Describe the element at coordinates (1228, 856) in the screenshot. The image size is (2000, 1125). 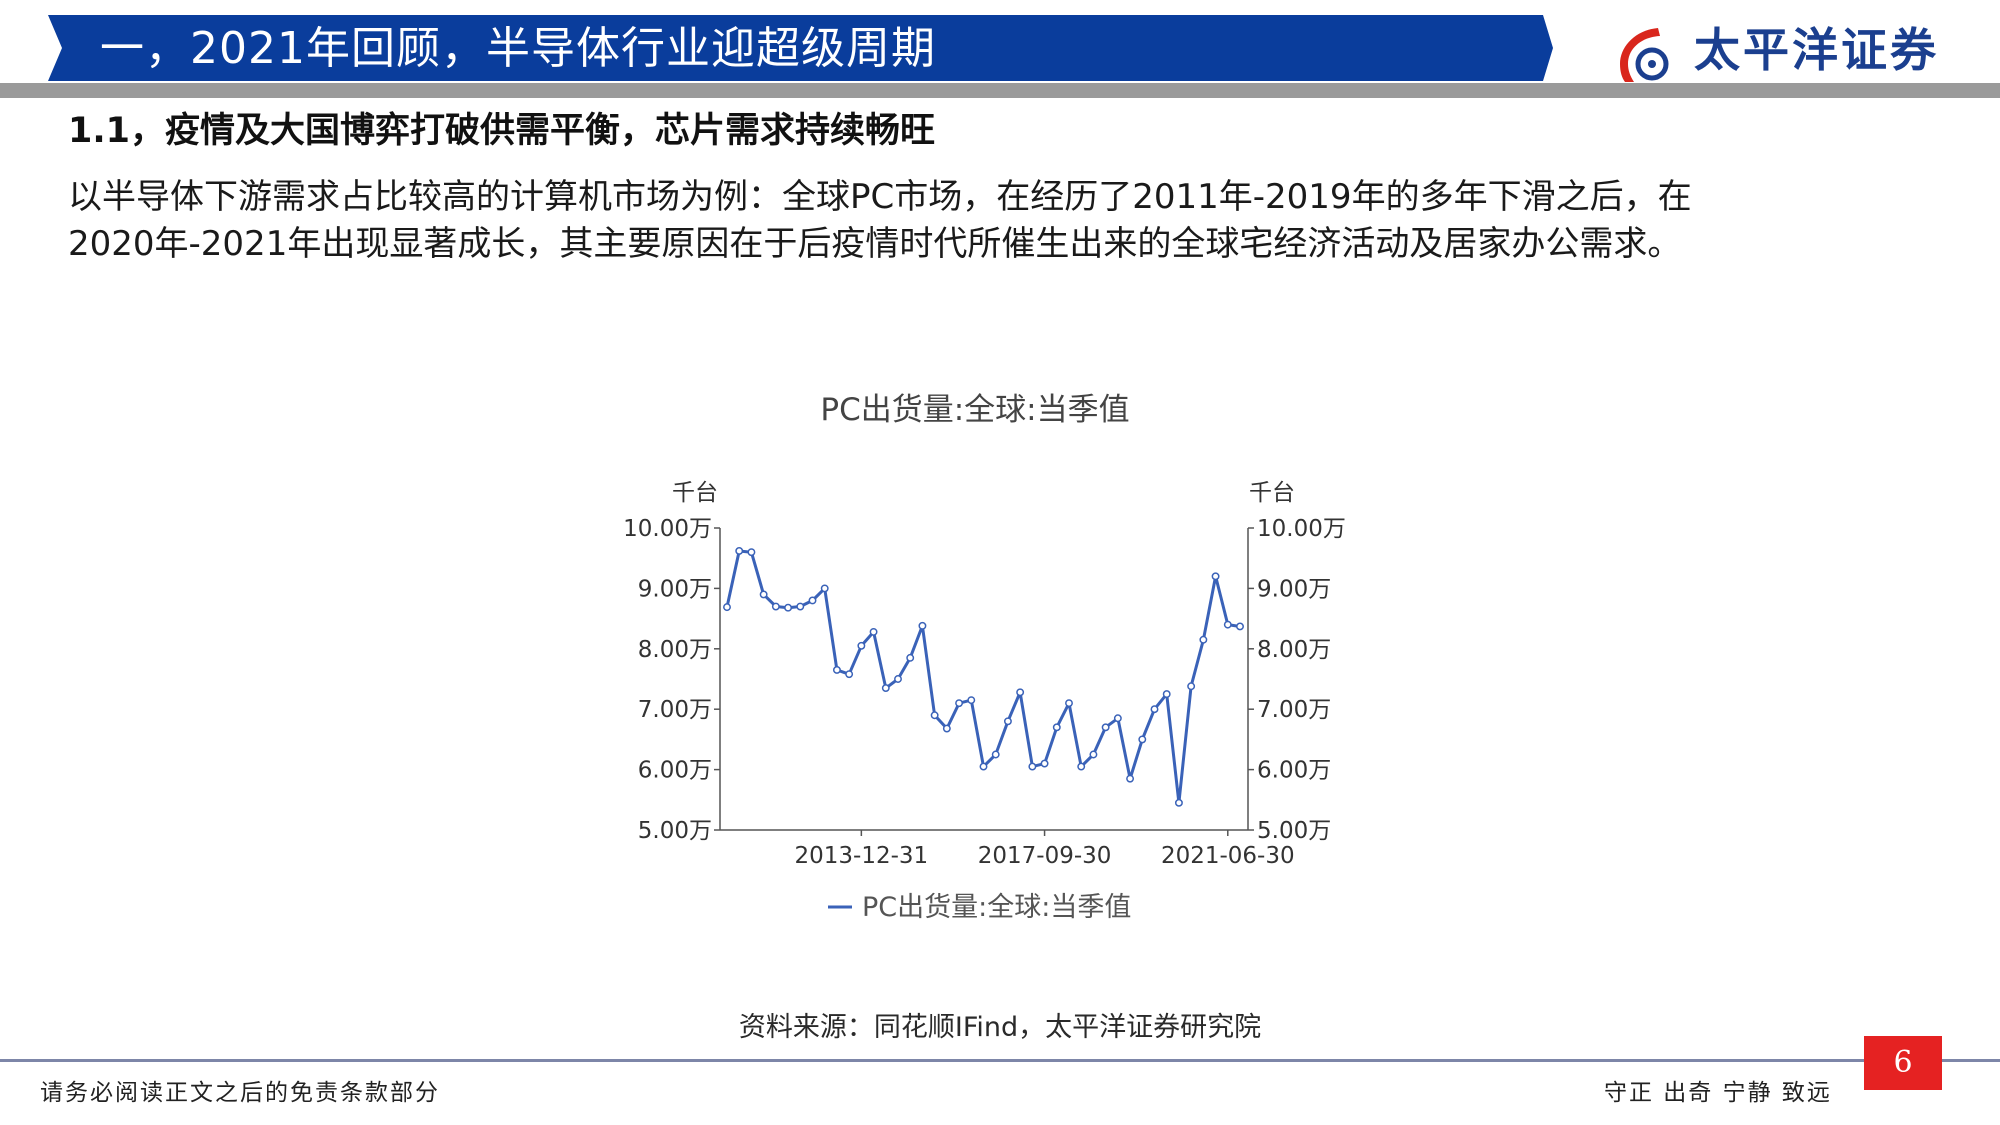
I see `x-tick-label: 2021-06-30` at that location.